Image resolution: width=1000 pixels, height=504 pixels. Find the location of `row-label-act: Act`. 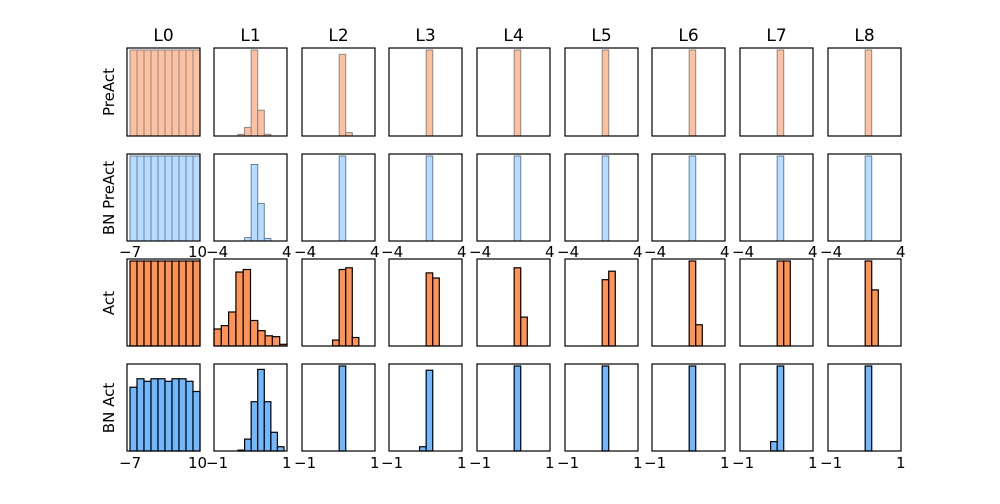

row-label-act: Act is located at coordinates (109, 302).